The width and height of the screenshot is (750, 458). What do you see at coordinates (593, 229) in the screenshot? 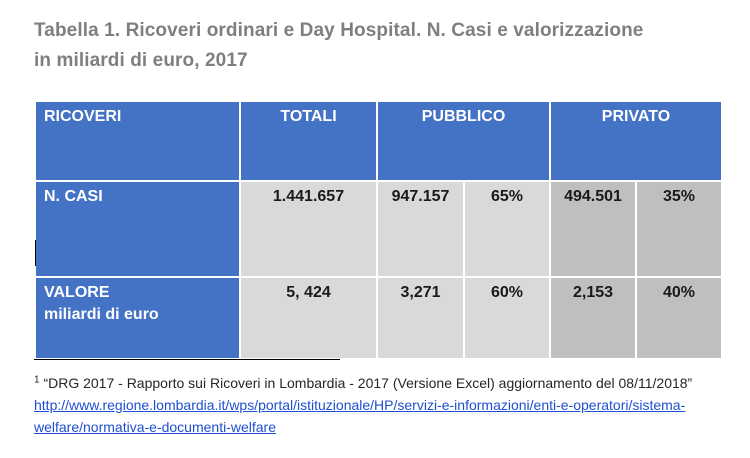
I see `cell-privato: 494.501` at bounding box center [593, 229].